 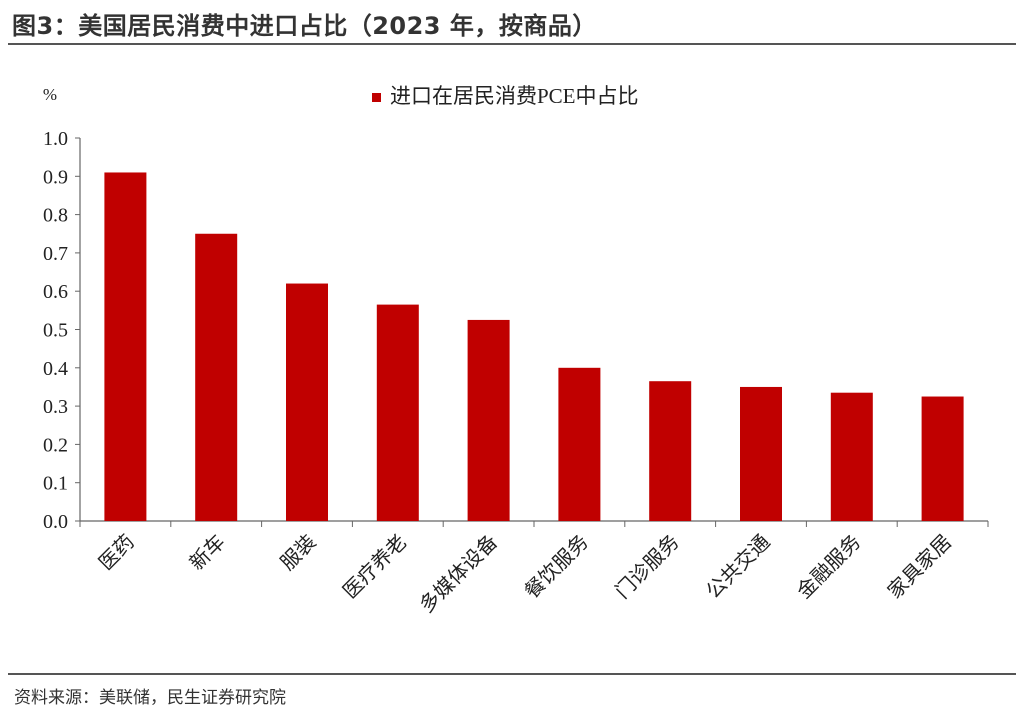 What do you see at coordinates (55, 331) in the screenshot?
I see `y-tick-label: 0.5` at bounding box center [55, 331].